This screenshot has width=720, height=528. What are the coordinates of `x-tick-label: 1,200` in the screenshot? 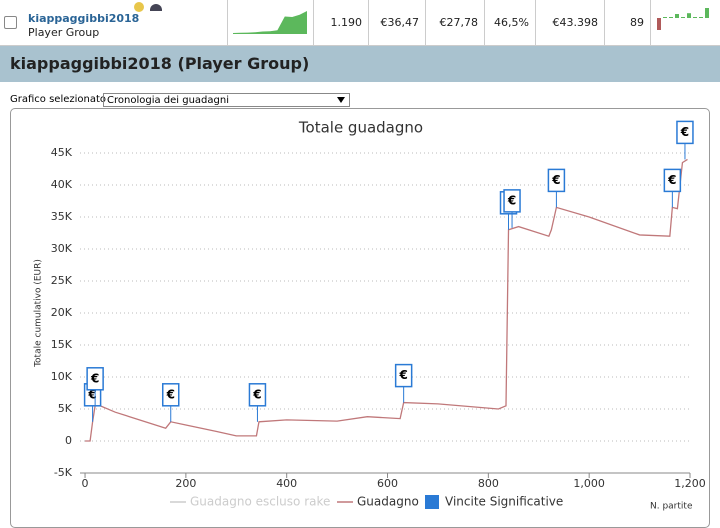 It's located at (690, 483).